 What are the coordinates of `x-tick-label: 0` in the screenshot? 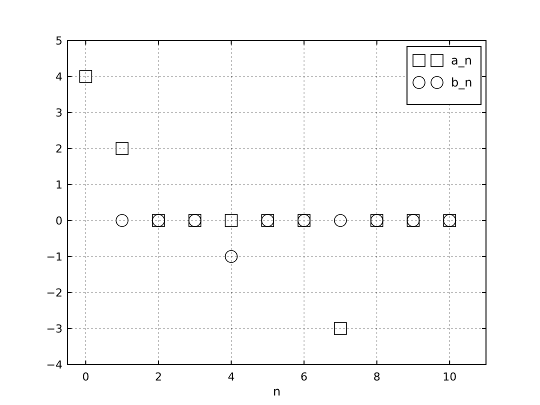 It's located at (86, 377).